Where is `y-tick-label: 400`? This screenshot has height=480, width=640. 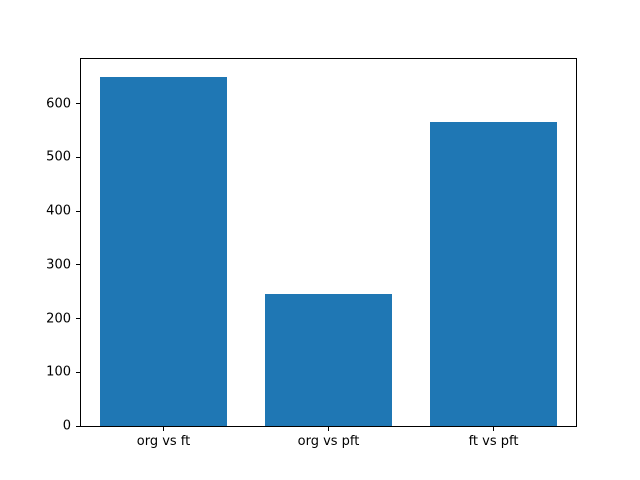
y-tick-label: 400 is located at coordinates (58, 211).